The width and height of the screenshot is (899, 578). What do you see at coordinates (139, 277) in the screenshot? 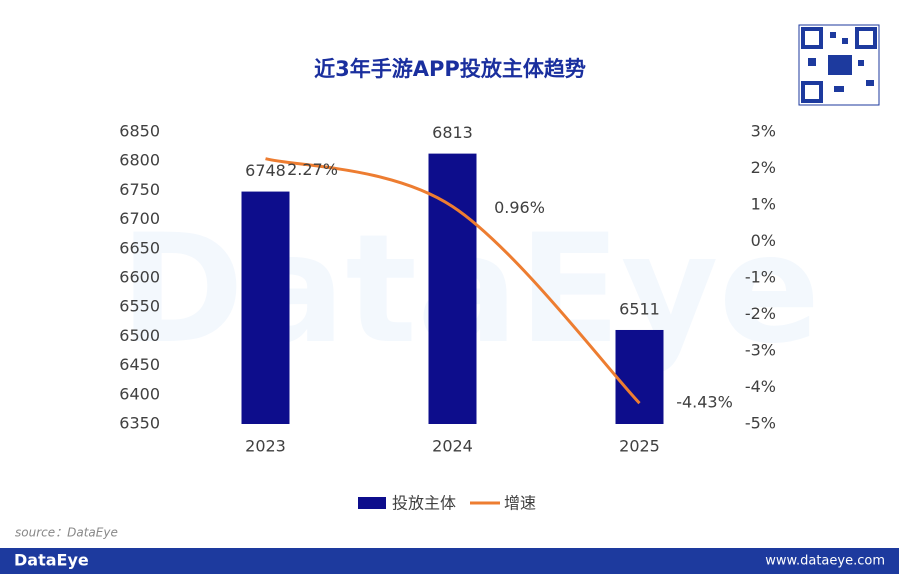
I see `y-tick-label: 6600` at bounding box center [139, 277].